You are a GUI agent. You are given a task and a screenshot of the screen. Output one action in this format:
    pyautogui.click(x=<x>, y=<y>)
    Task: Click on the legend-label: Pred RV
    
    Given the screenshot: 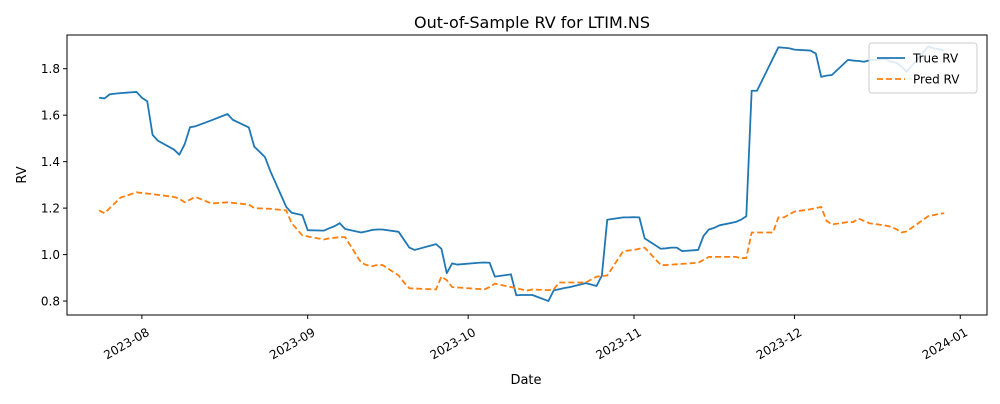 What is the action you would take?
    pyautogui.click(x=936, y=80)
    